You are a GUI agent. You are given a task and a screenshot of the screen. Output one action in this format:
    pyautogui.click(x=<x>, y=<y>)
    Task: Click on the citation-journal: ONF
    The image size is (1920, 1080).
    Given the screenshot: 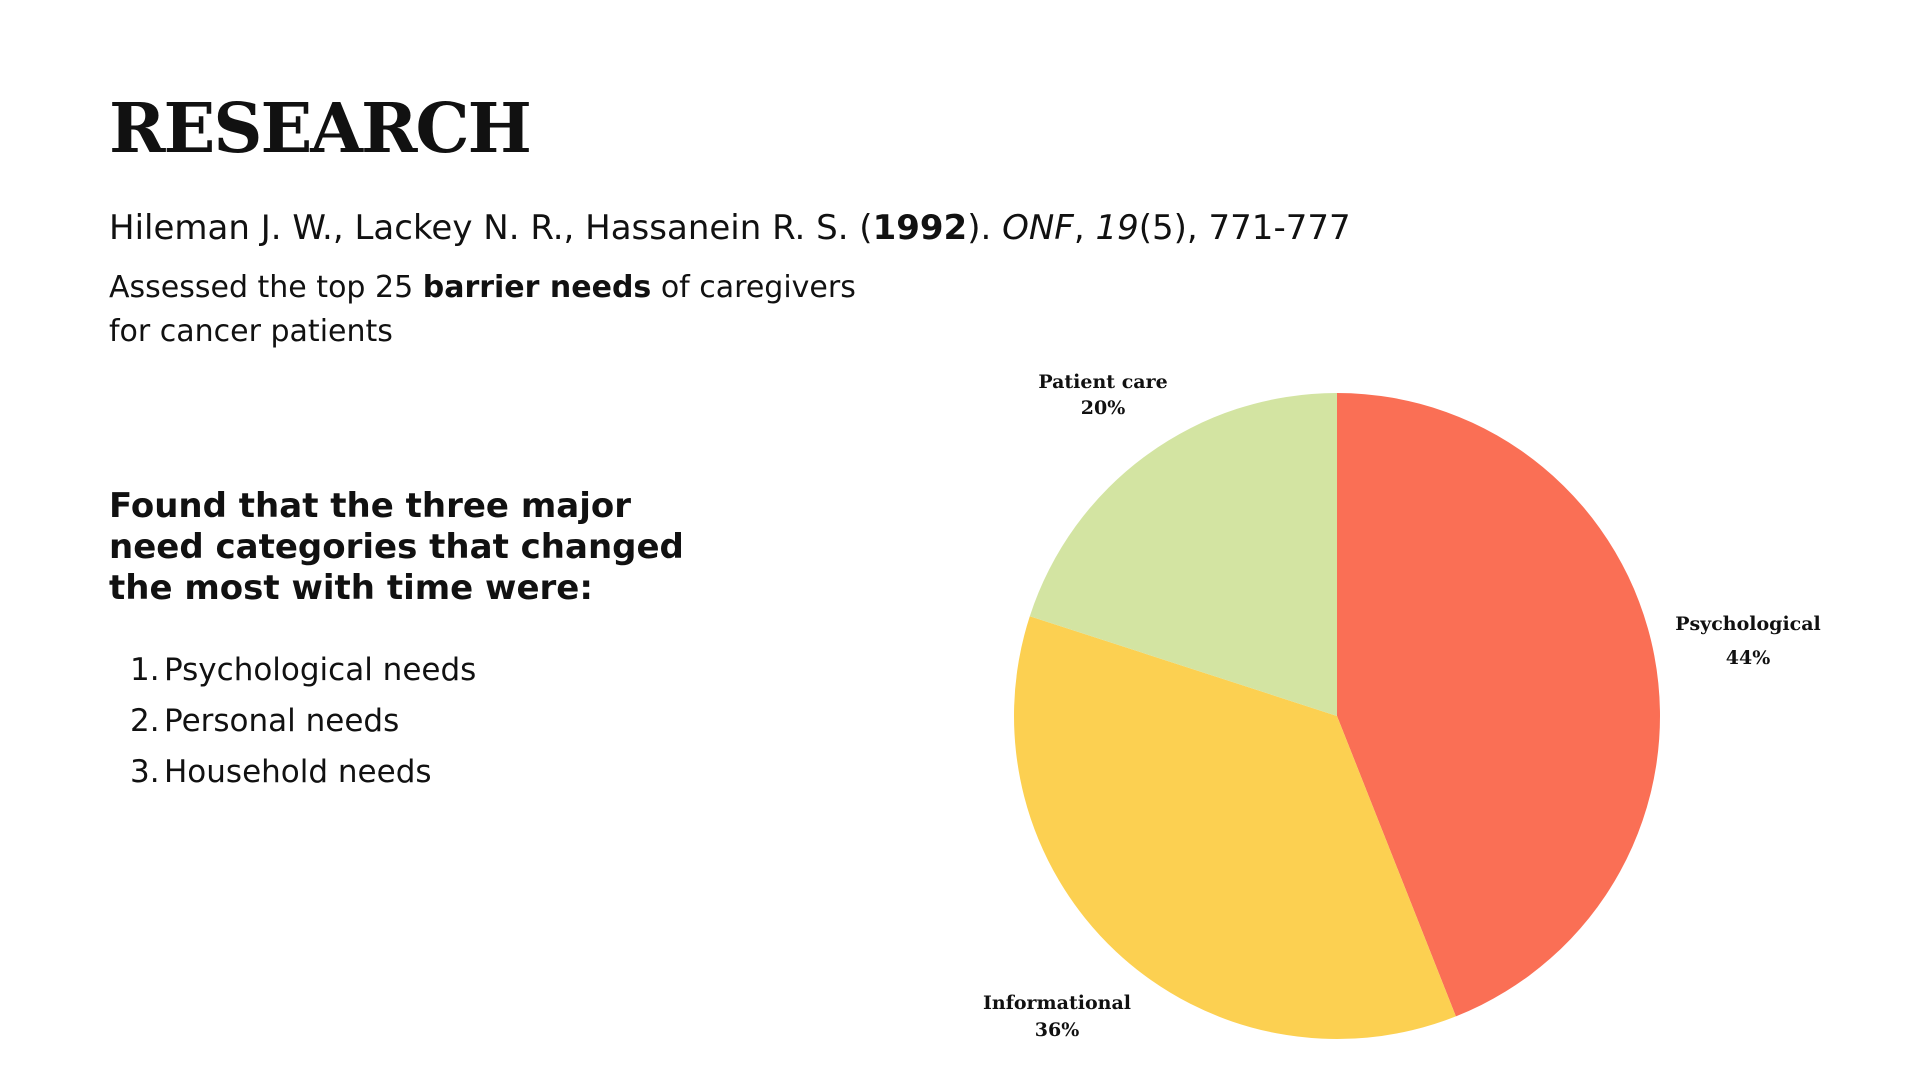 What is the action you would take?
    pyautogui.click(x=1038, y=228)
    